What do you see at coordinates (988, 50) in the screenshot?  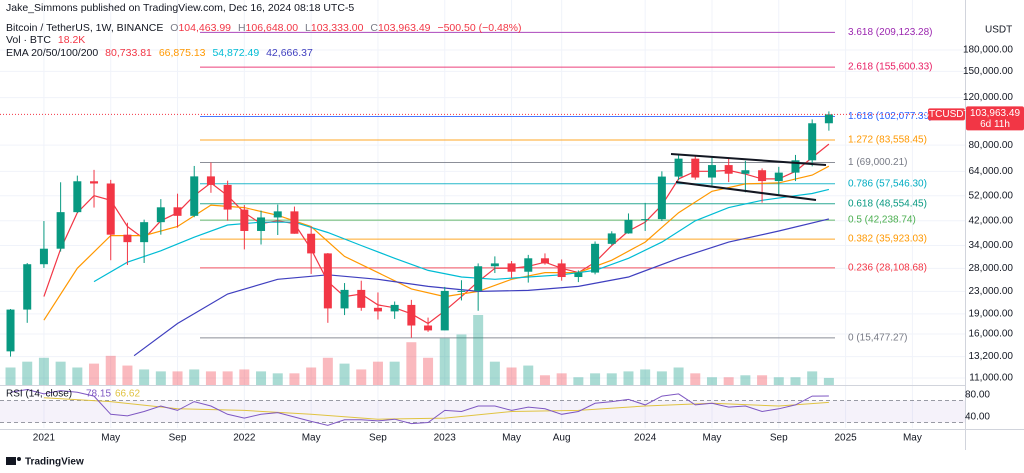 I see `y-tick-label: 180,000.00` at bounding box center [988, 50].